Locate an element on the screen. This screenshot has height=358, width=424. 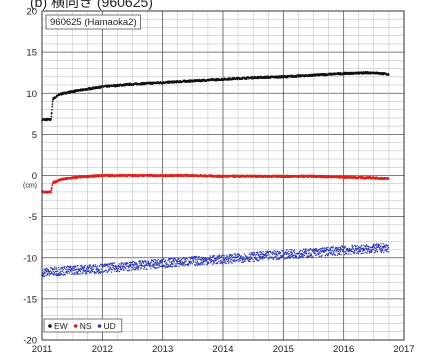
x-tick-label: 2011 is located at coordinates (42, 349).